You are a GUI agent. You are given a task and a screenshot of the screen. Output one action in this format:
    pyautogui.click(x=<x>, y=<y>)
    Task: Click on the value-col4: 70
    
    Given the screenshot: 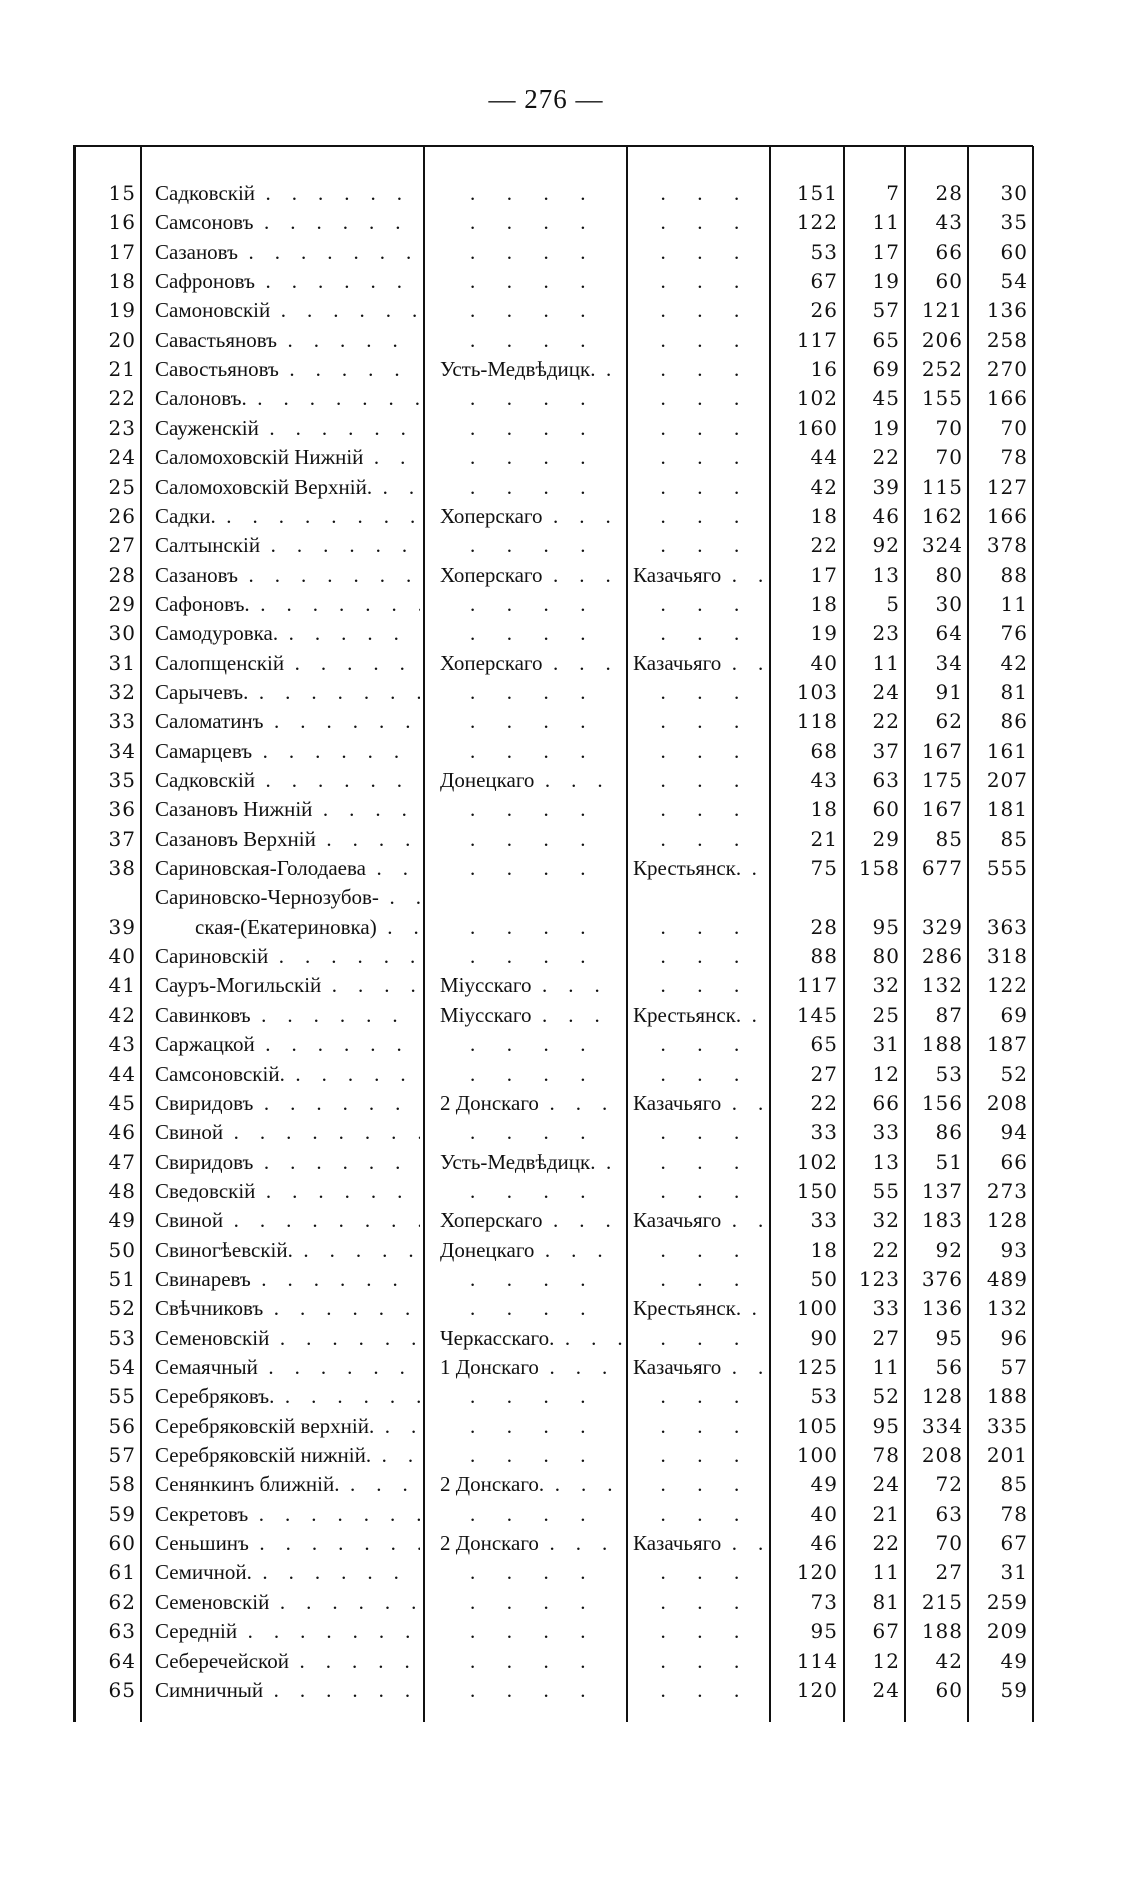 What is the action you would take?
    pyautogui.click(x=1014, y=427)
    